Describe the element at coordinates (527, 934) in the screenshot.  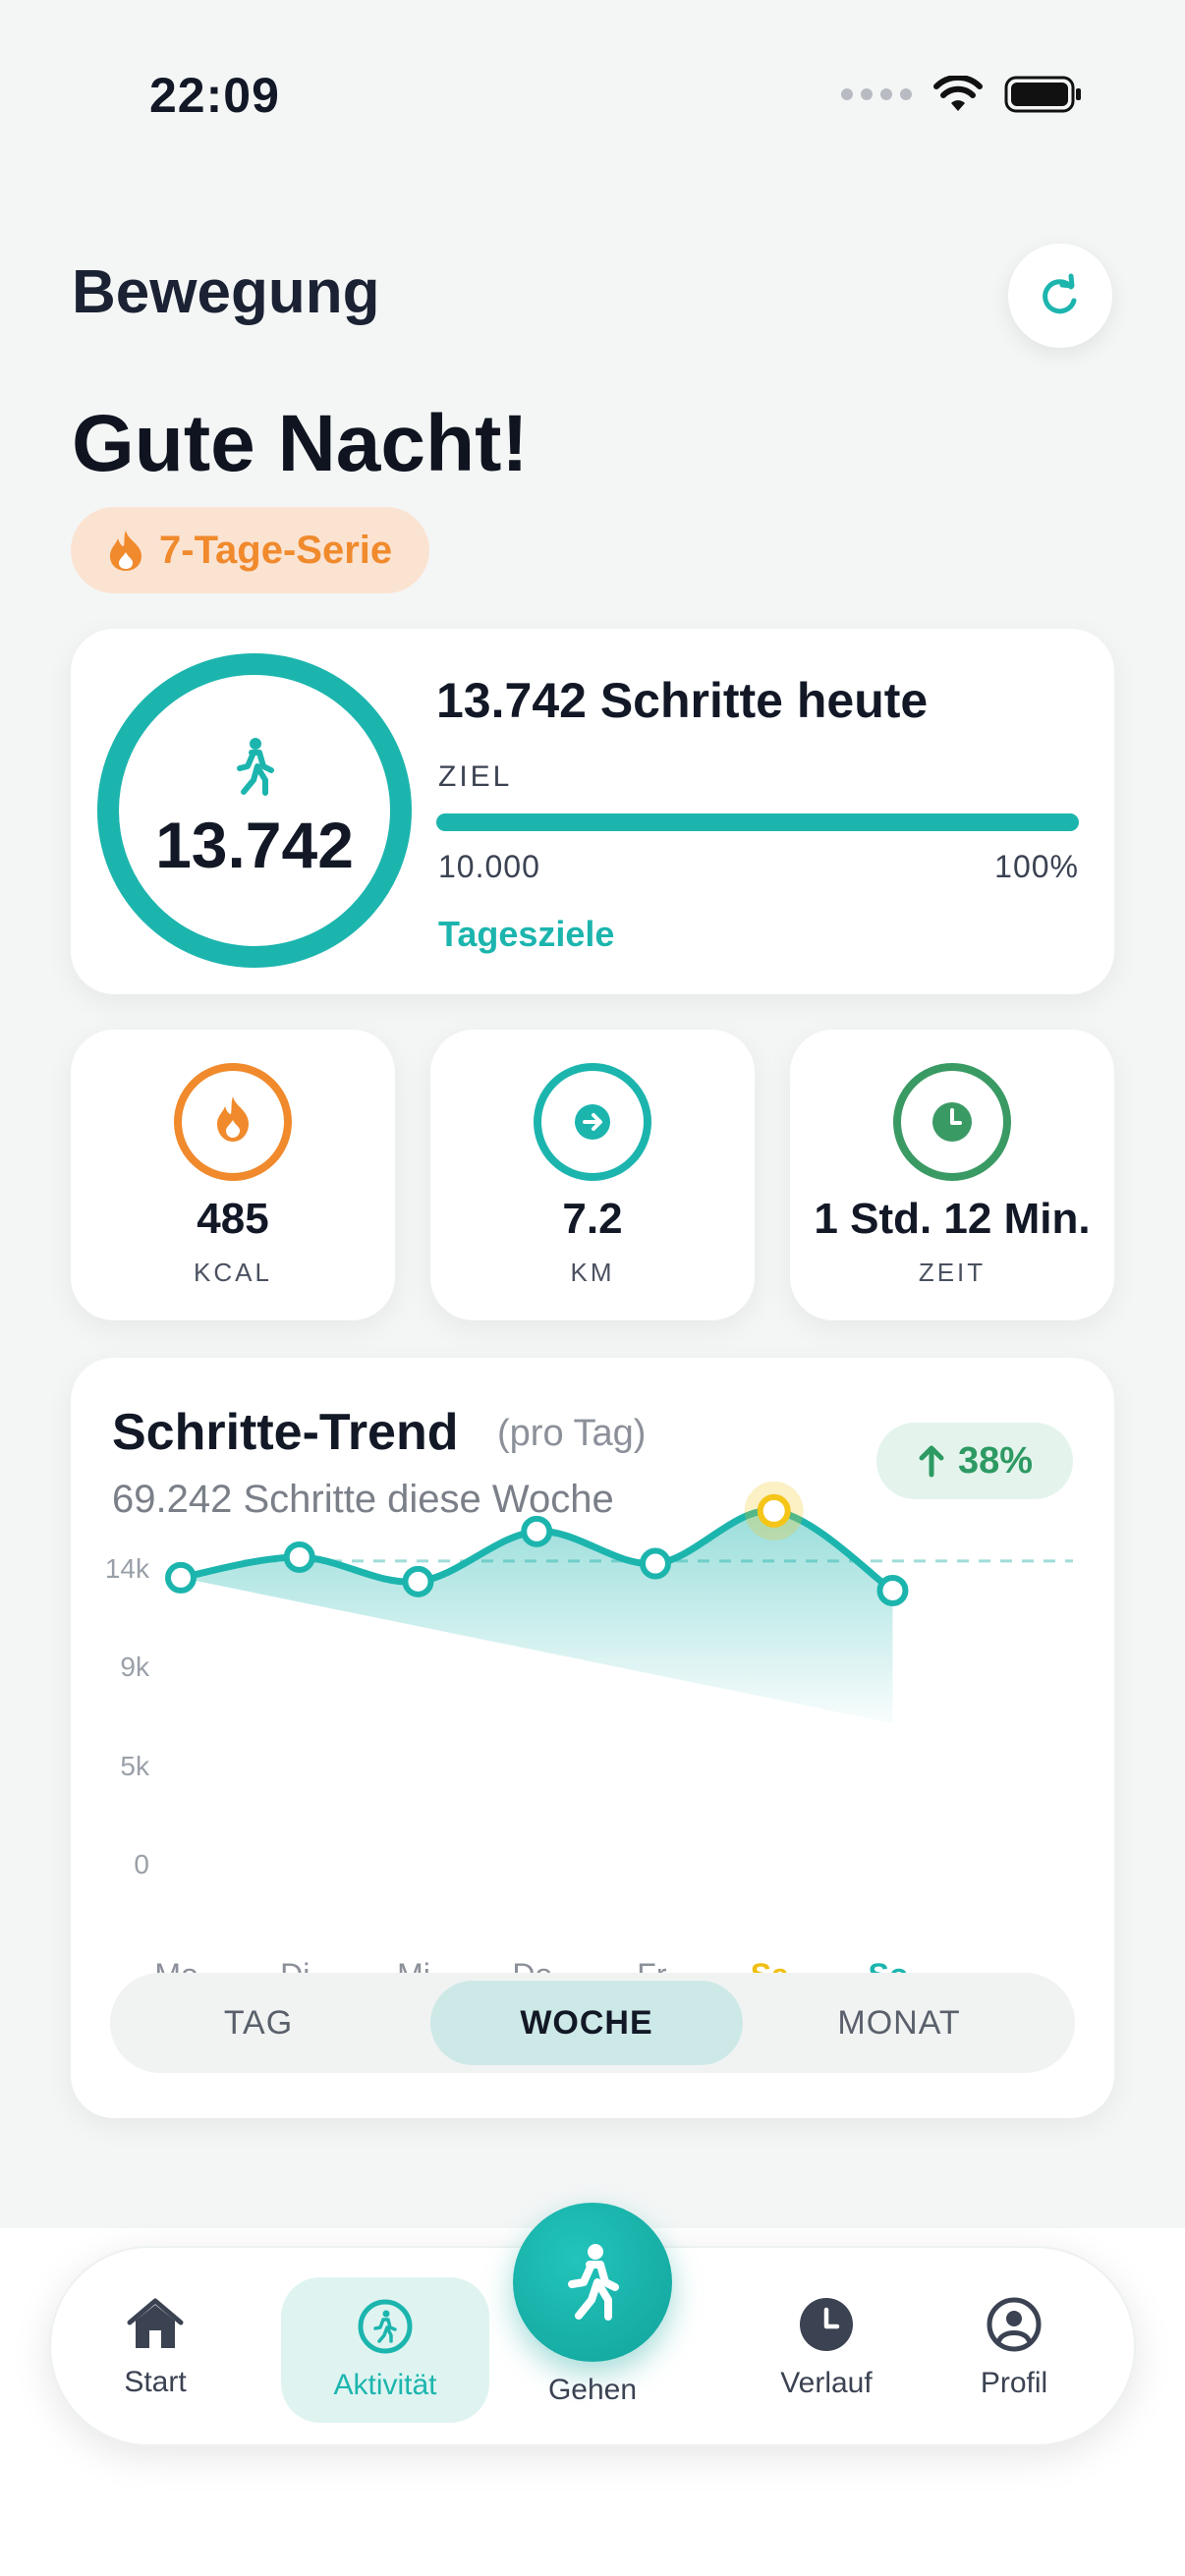
I see `daily-goals-link: Tagesziele` at that location.